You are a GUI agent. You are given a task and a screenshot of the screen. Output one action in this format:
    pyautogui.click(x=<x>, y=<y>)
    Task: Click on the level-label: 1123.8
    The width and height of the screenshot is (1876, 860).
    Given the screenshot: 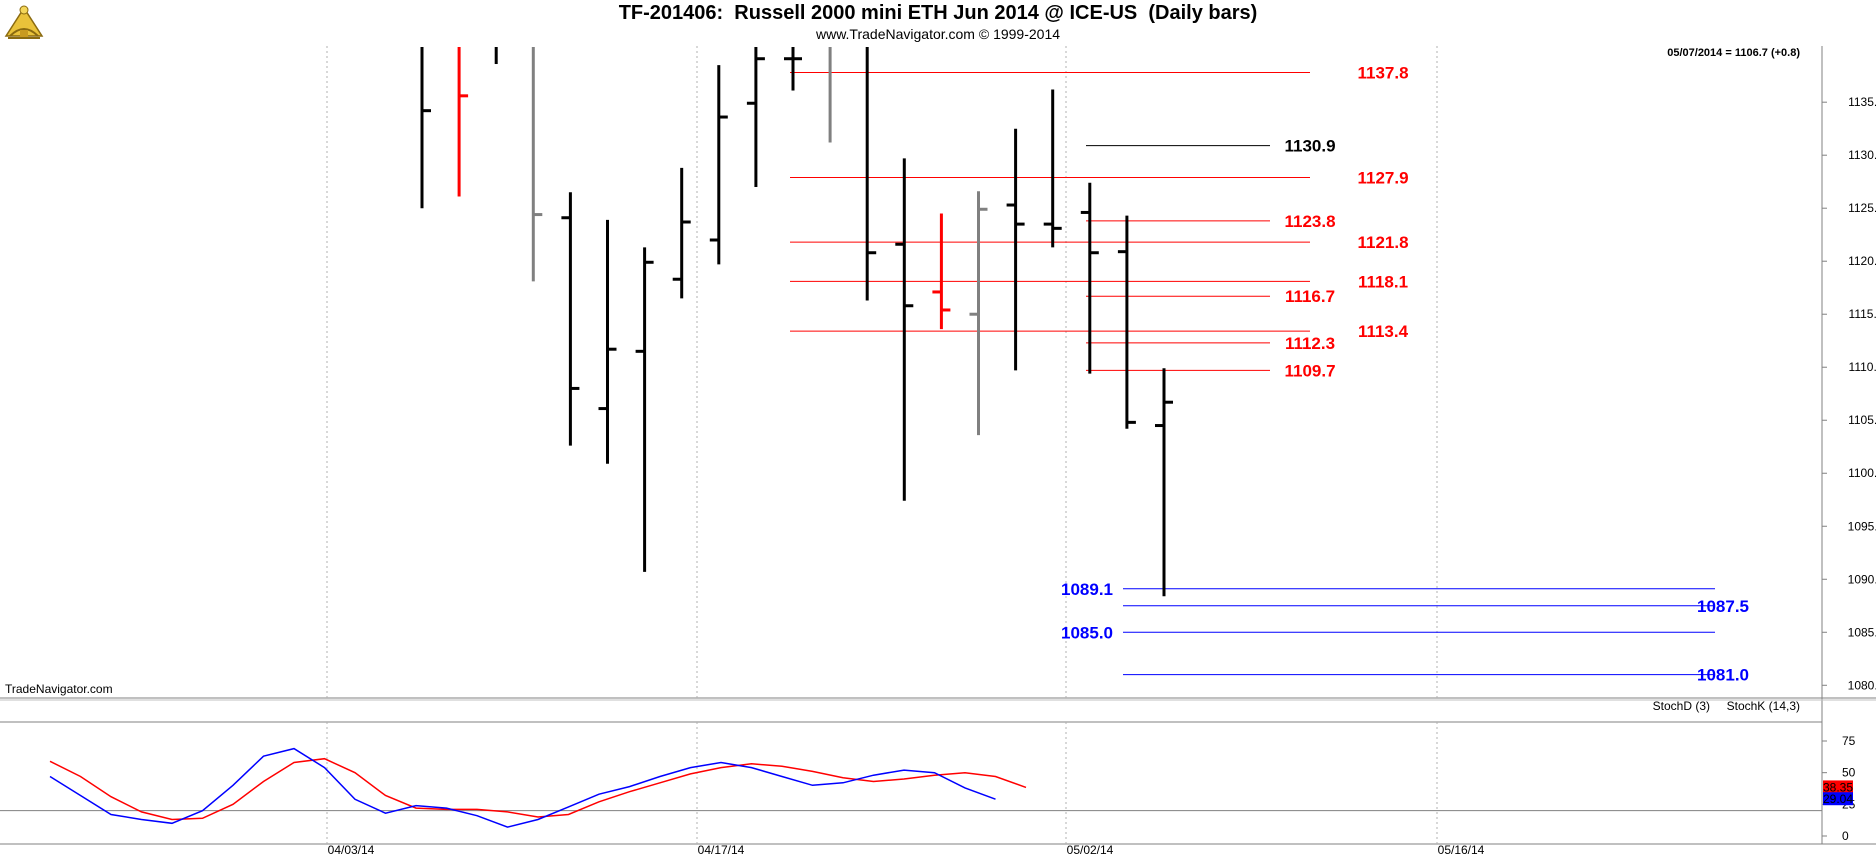 What is the action you would take?
    pyautogui.click(x=1309, y=221)
    